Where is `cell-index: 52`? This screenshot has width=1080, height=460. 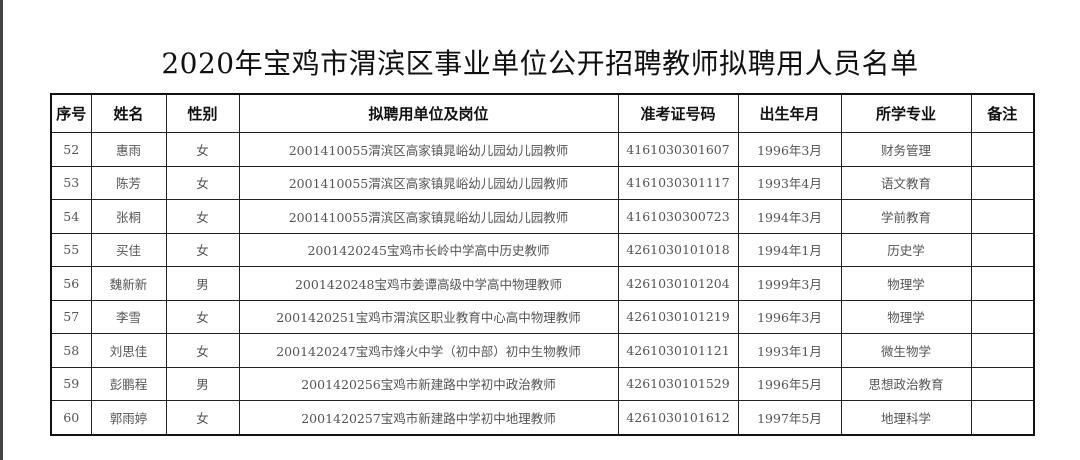
cell-index: 52 is located at coordinates (71, 149).